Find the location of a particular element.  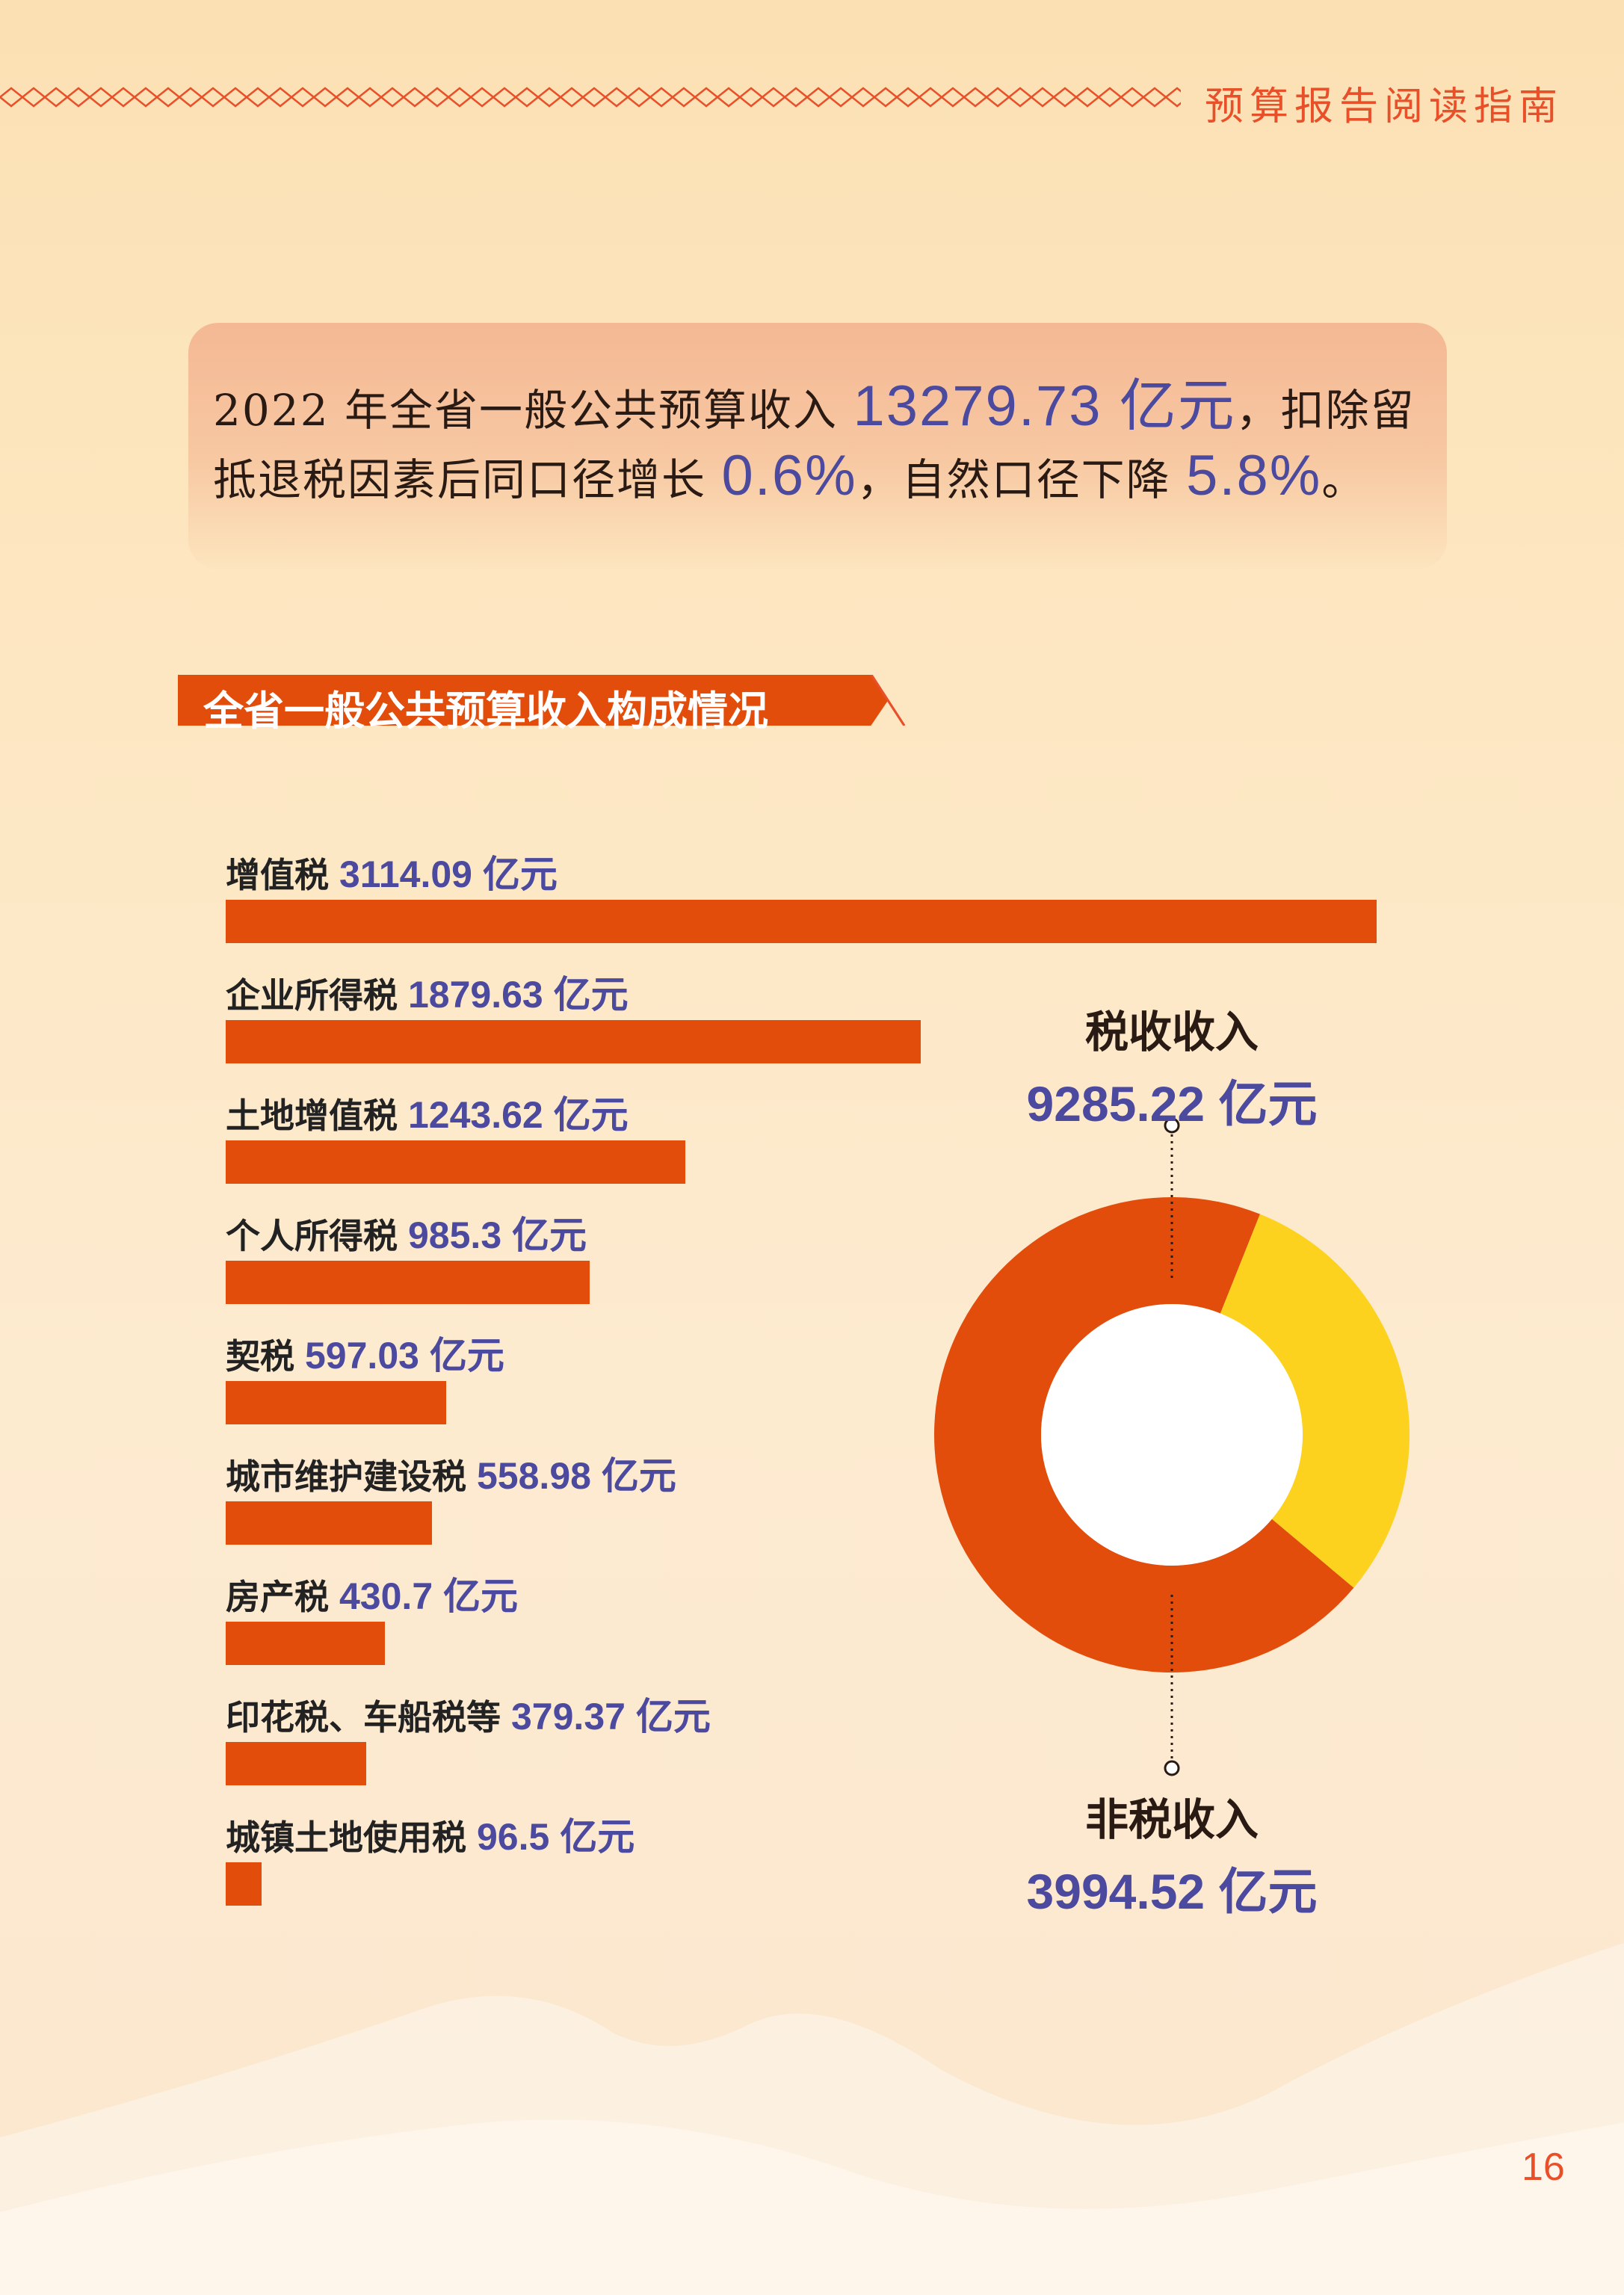

page-number: 16 is located at coordinates (1543, 2167).